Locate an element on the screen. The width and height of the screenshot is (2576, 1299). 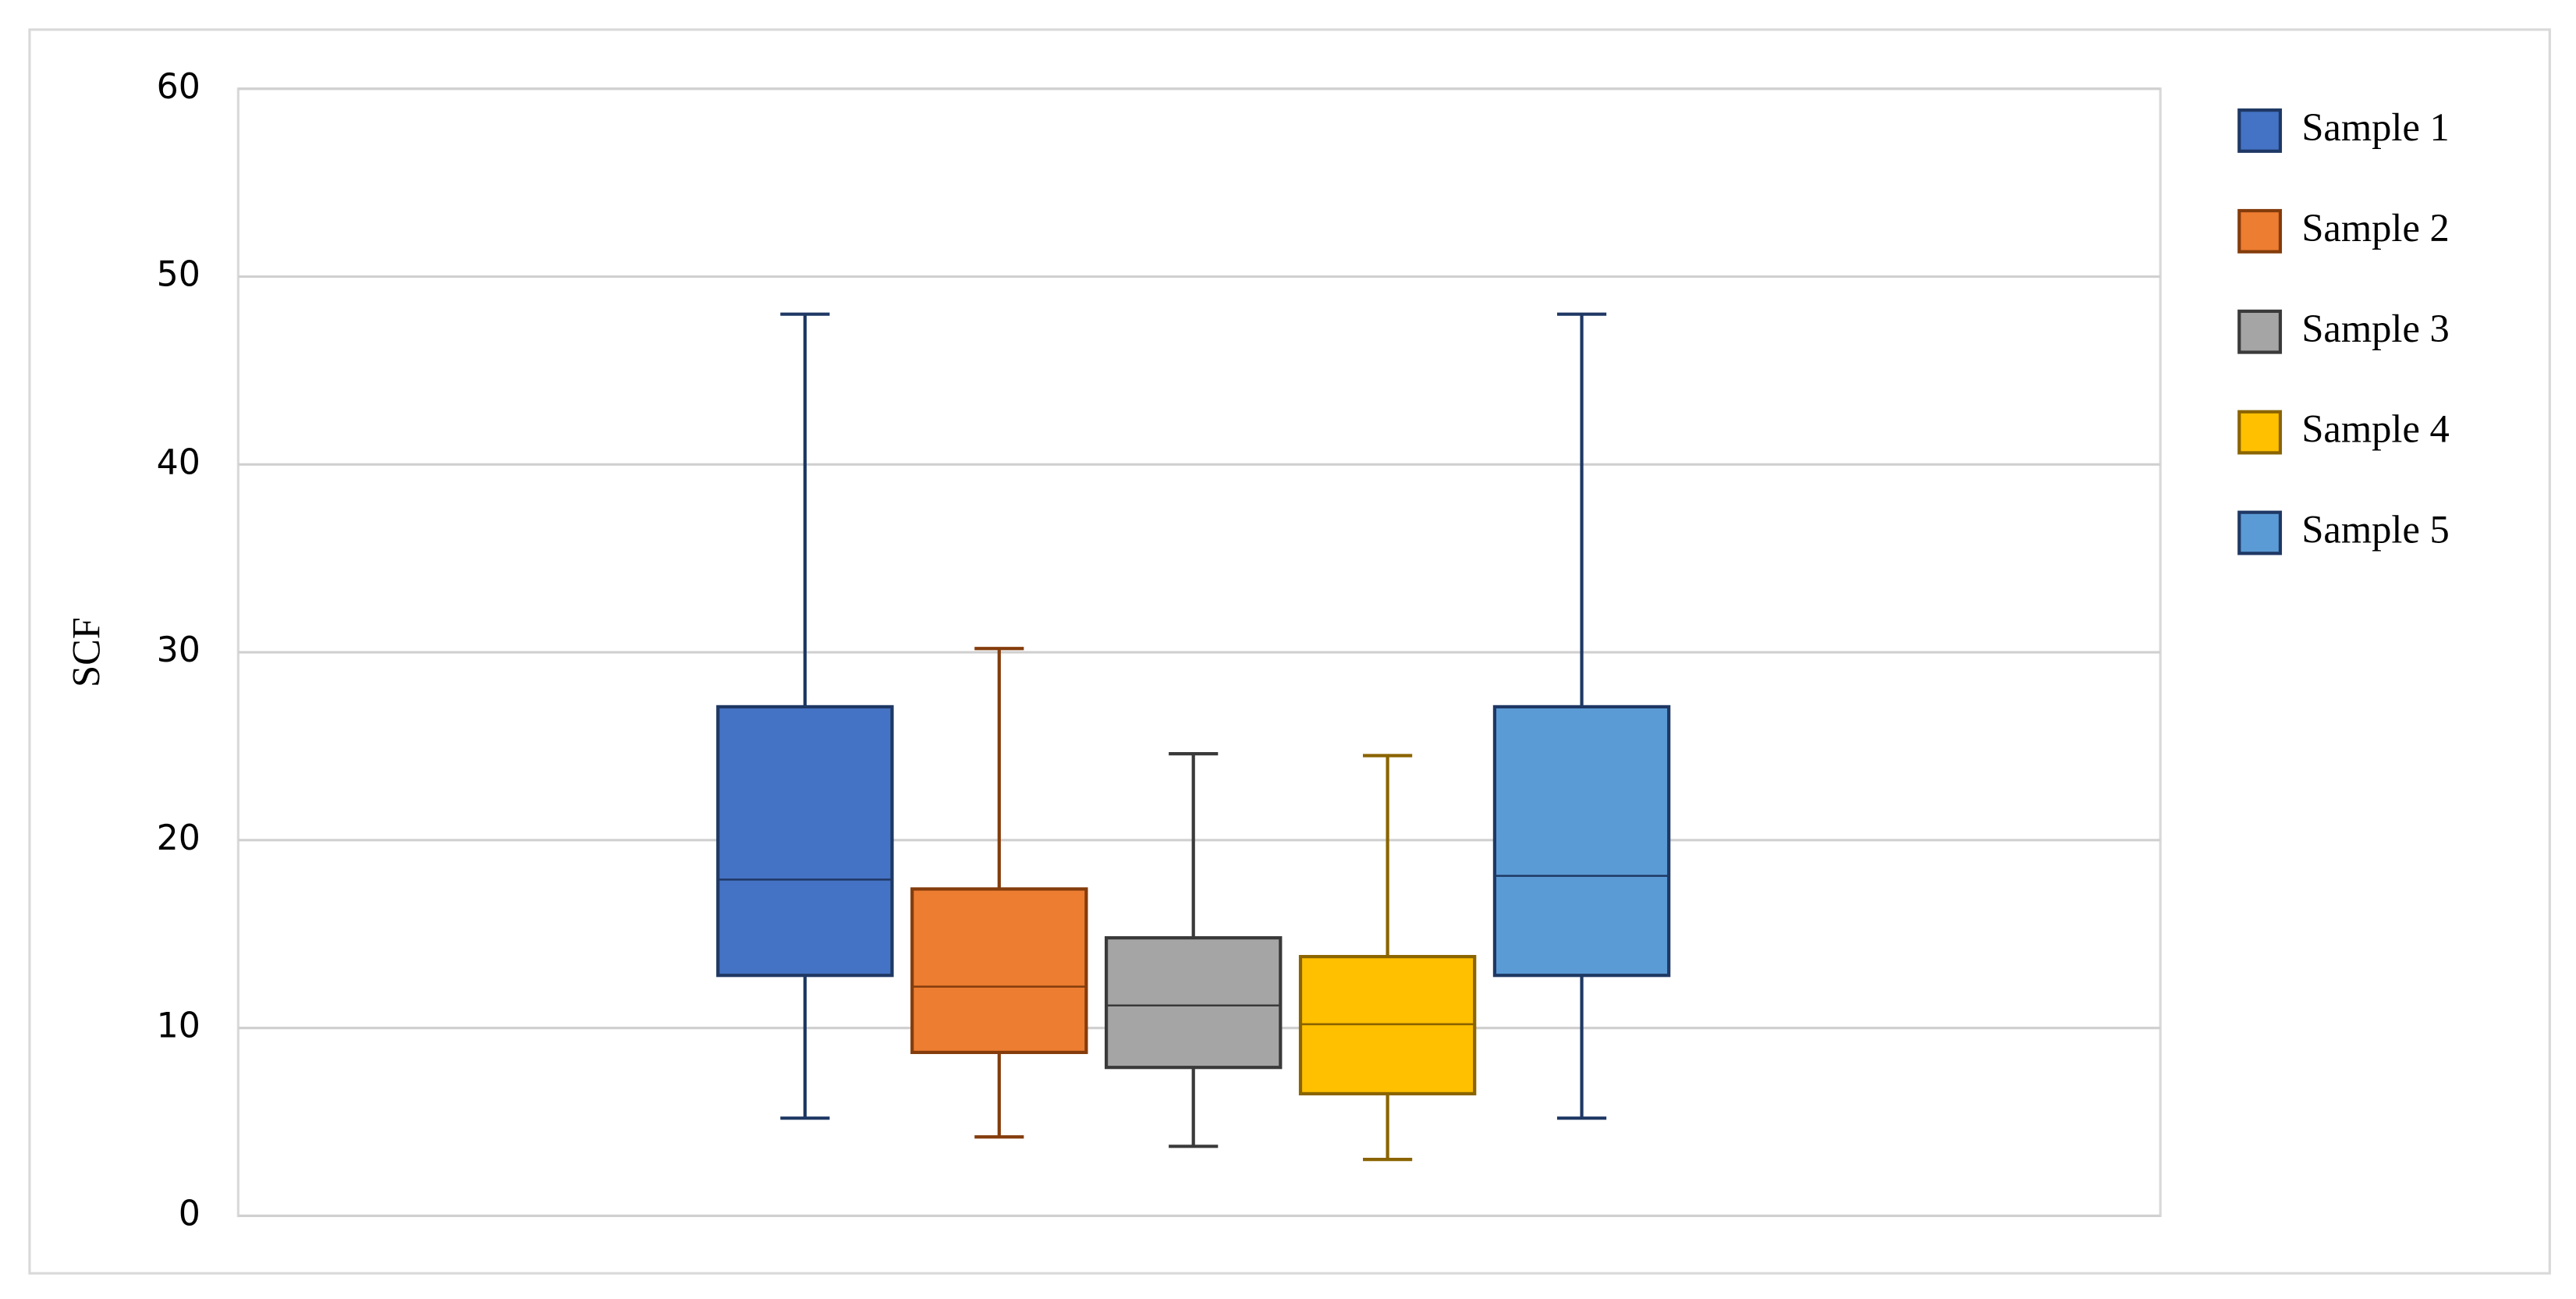
y-tick-label: 30 is located at coordinates (178, 650).